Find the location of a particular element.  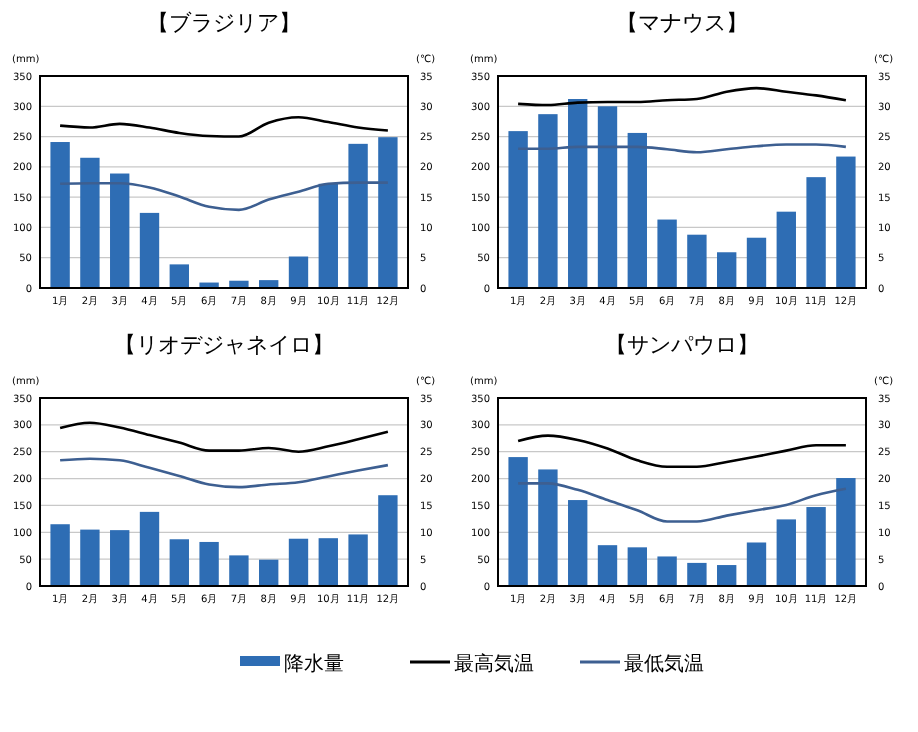

legend-label: 最高気温 is located at coordinates (494, 664).